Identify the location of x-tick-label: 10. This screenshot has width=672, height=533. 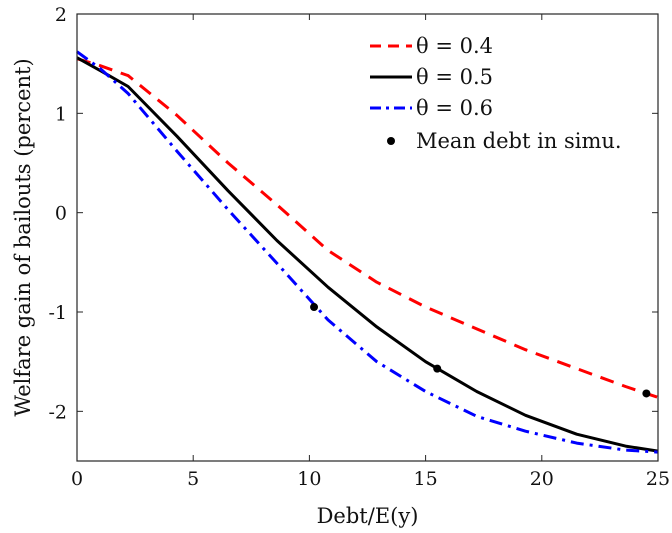
(309, 479).